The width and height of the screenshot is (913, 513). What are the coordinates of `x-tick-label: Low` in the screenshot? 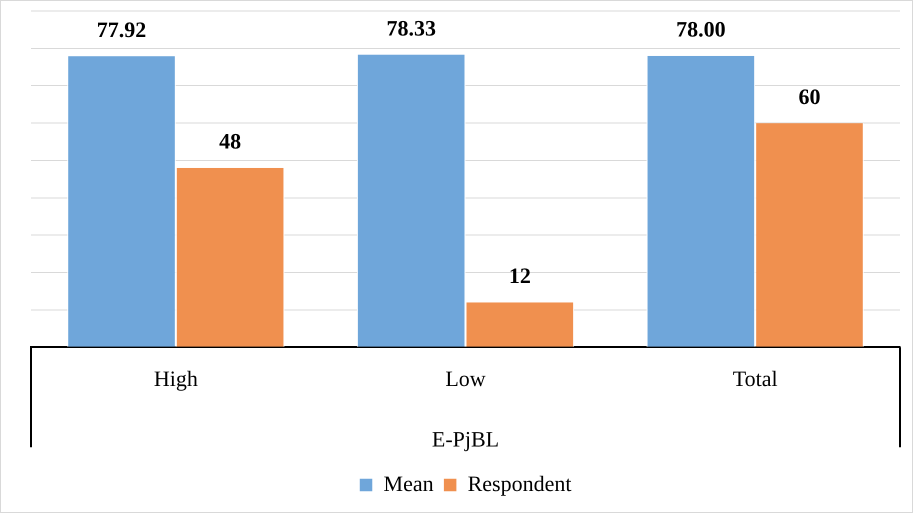 It's located at (465, 379).